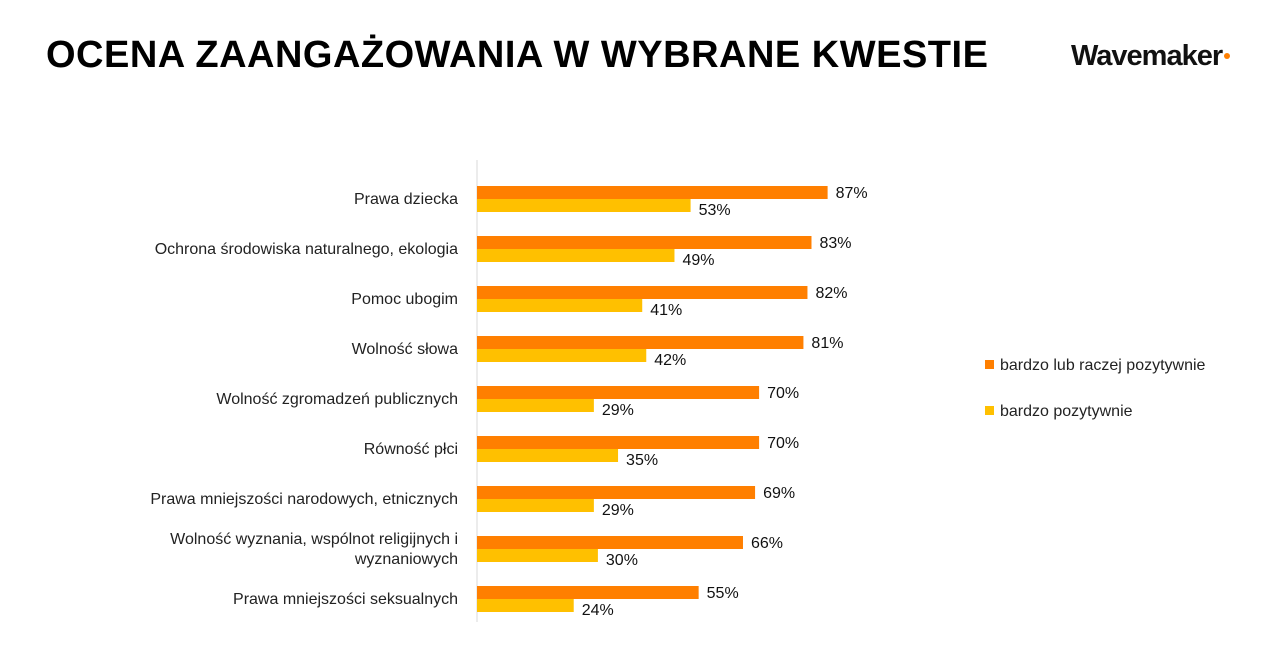 The width and height of the screenshot is (1279, 655). What do you see at coordinates (406, 199) in the screenshot?
I see `category-label: Prawa dziecka` at bounding box center [406, 199].